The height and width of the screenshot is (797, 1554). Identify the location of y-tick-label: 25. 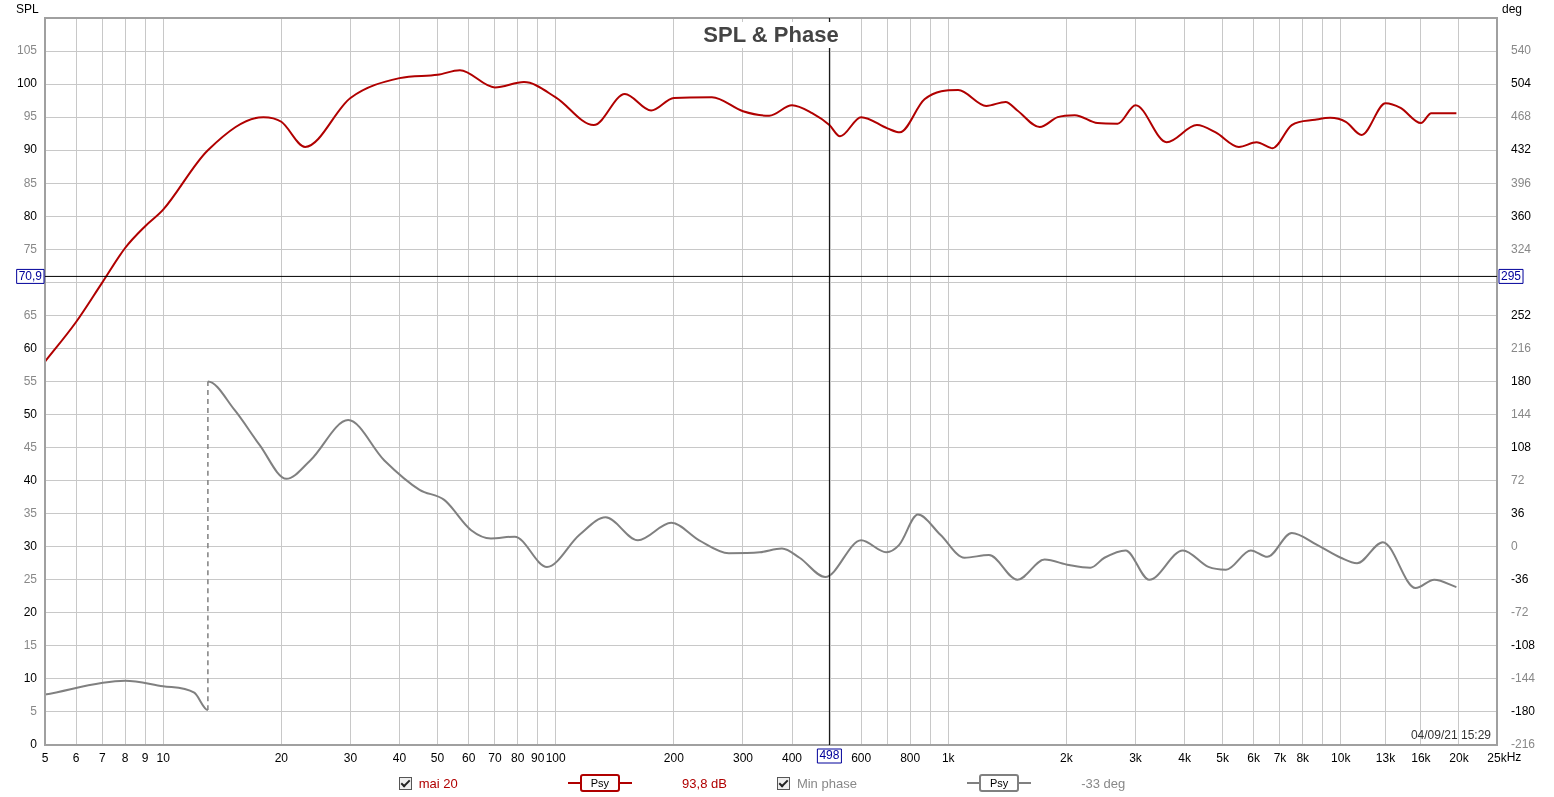
(30, 579).